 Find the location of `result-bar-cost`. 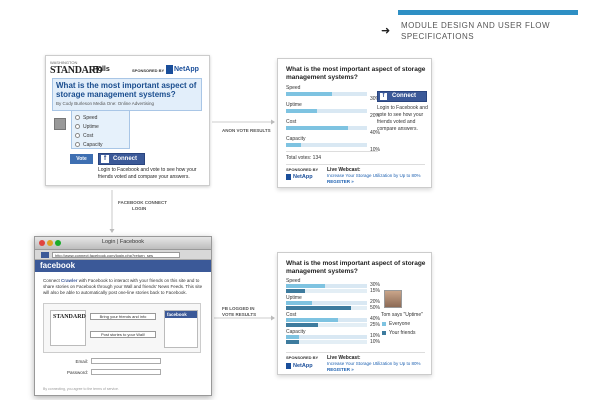

result-bar-cost is located at coordinates (317, 128).